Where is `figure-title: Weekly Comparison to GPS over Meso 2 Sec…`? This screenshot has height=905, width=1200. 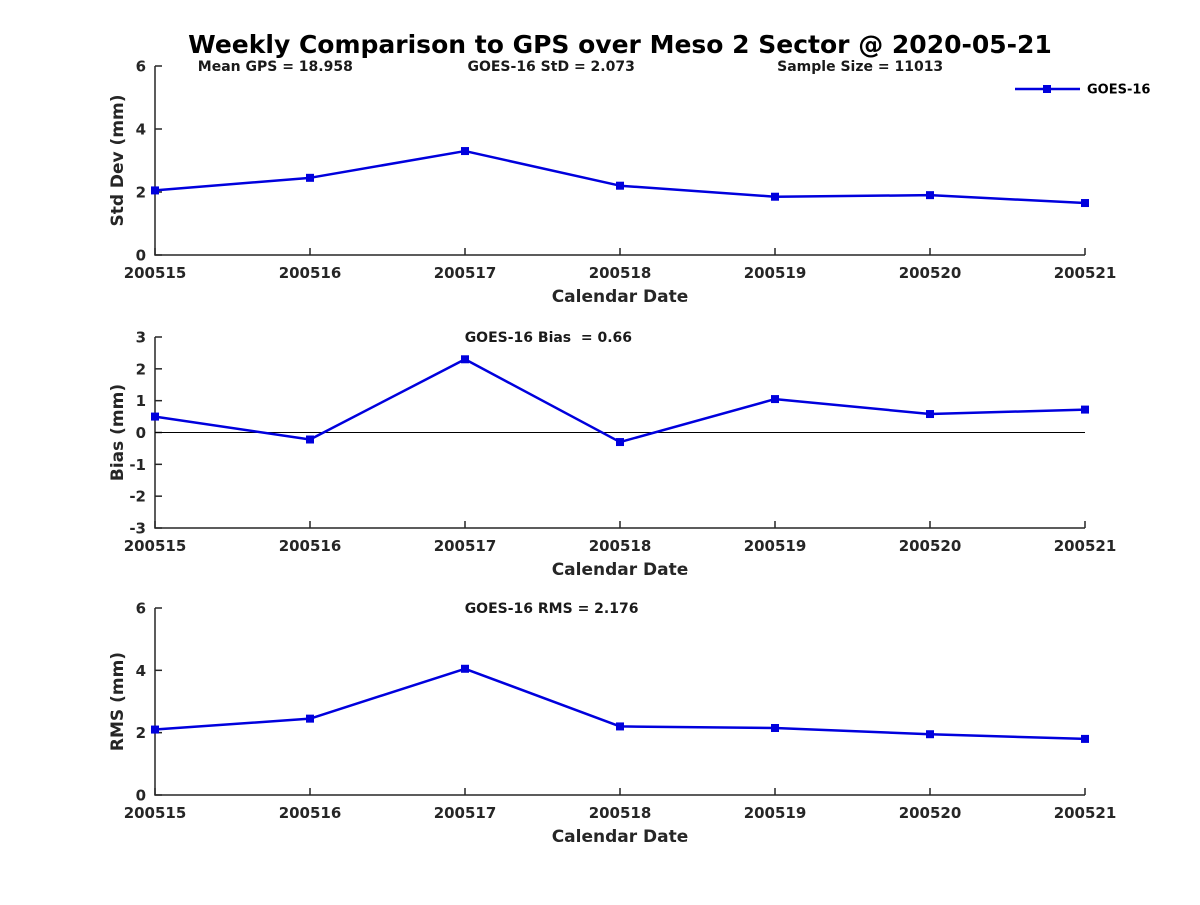
figure-title: Weekly Comparison to GPS over Meso 2 Sec… is located at coordinates (620, 44).